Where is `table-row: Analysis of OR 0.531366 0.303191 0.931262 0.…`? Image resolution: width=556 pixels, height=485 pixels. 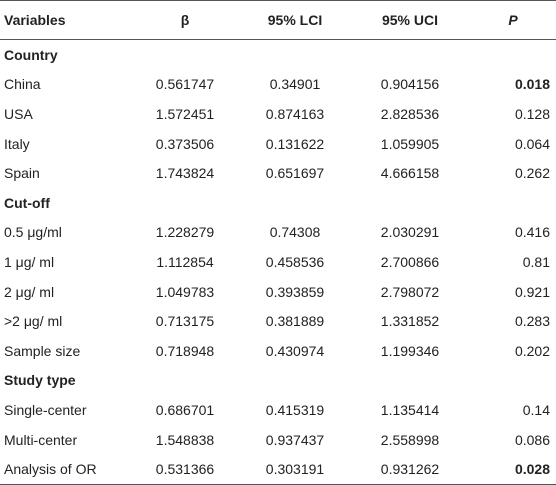
table-row: Analysis of OR 0.531366 0.303191 0.931262 0.… is located at coordinates (278, 469).